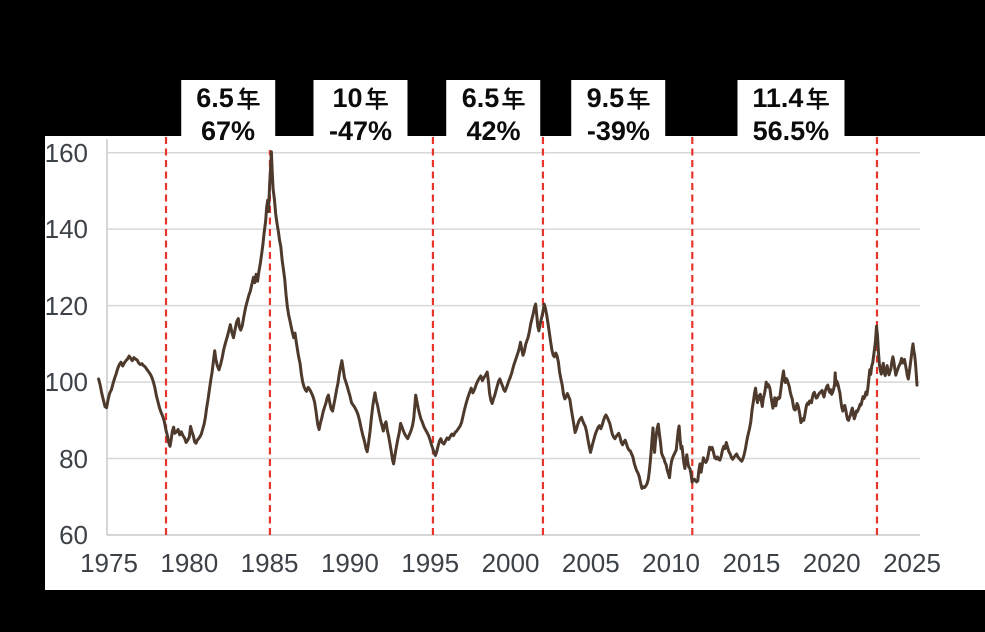 This screenshot has width=985, height=632. I want to click on cycle-duration-label: 9.5, so click(619, 98).